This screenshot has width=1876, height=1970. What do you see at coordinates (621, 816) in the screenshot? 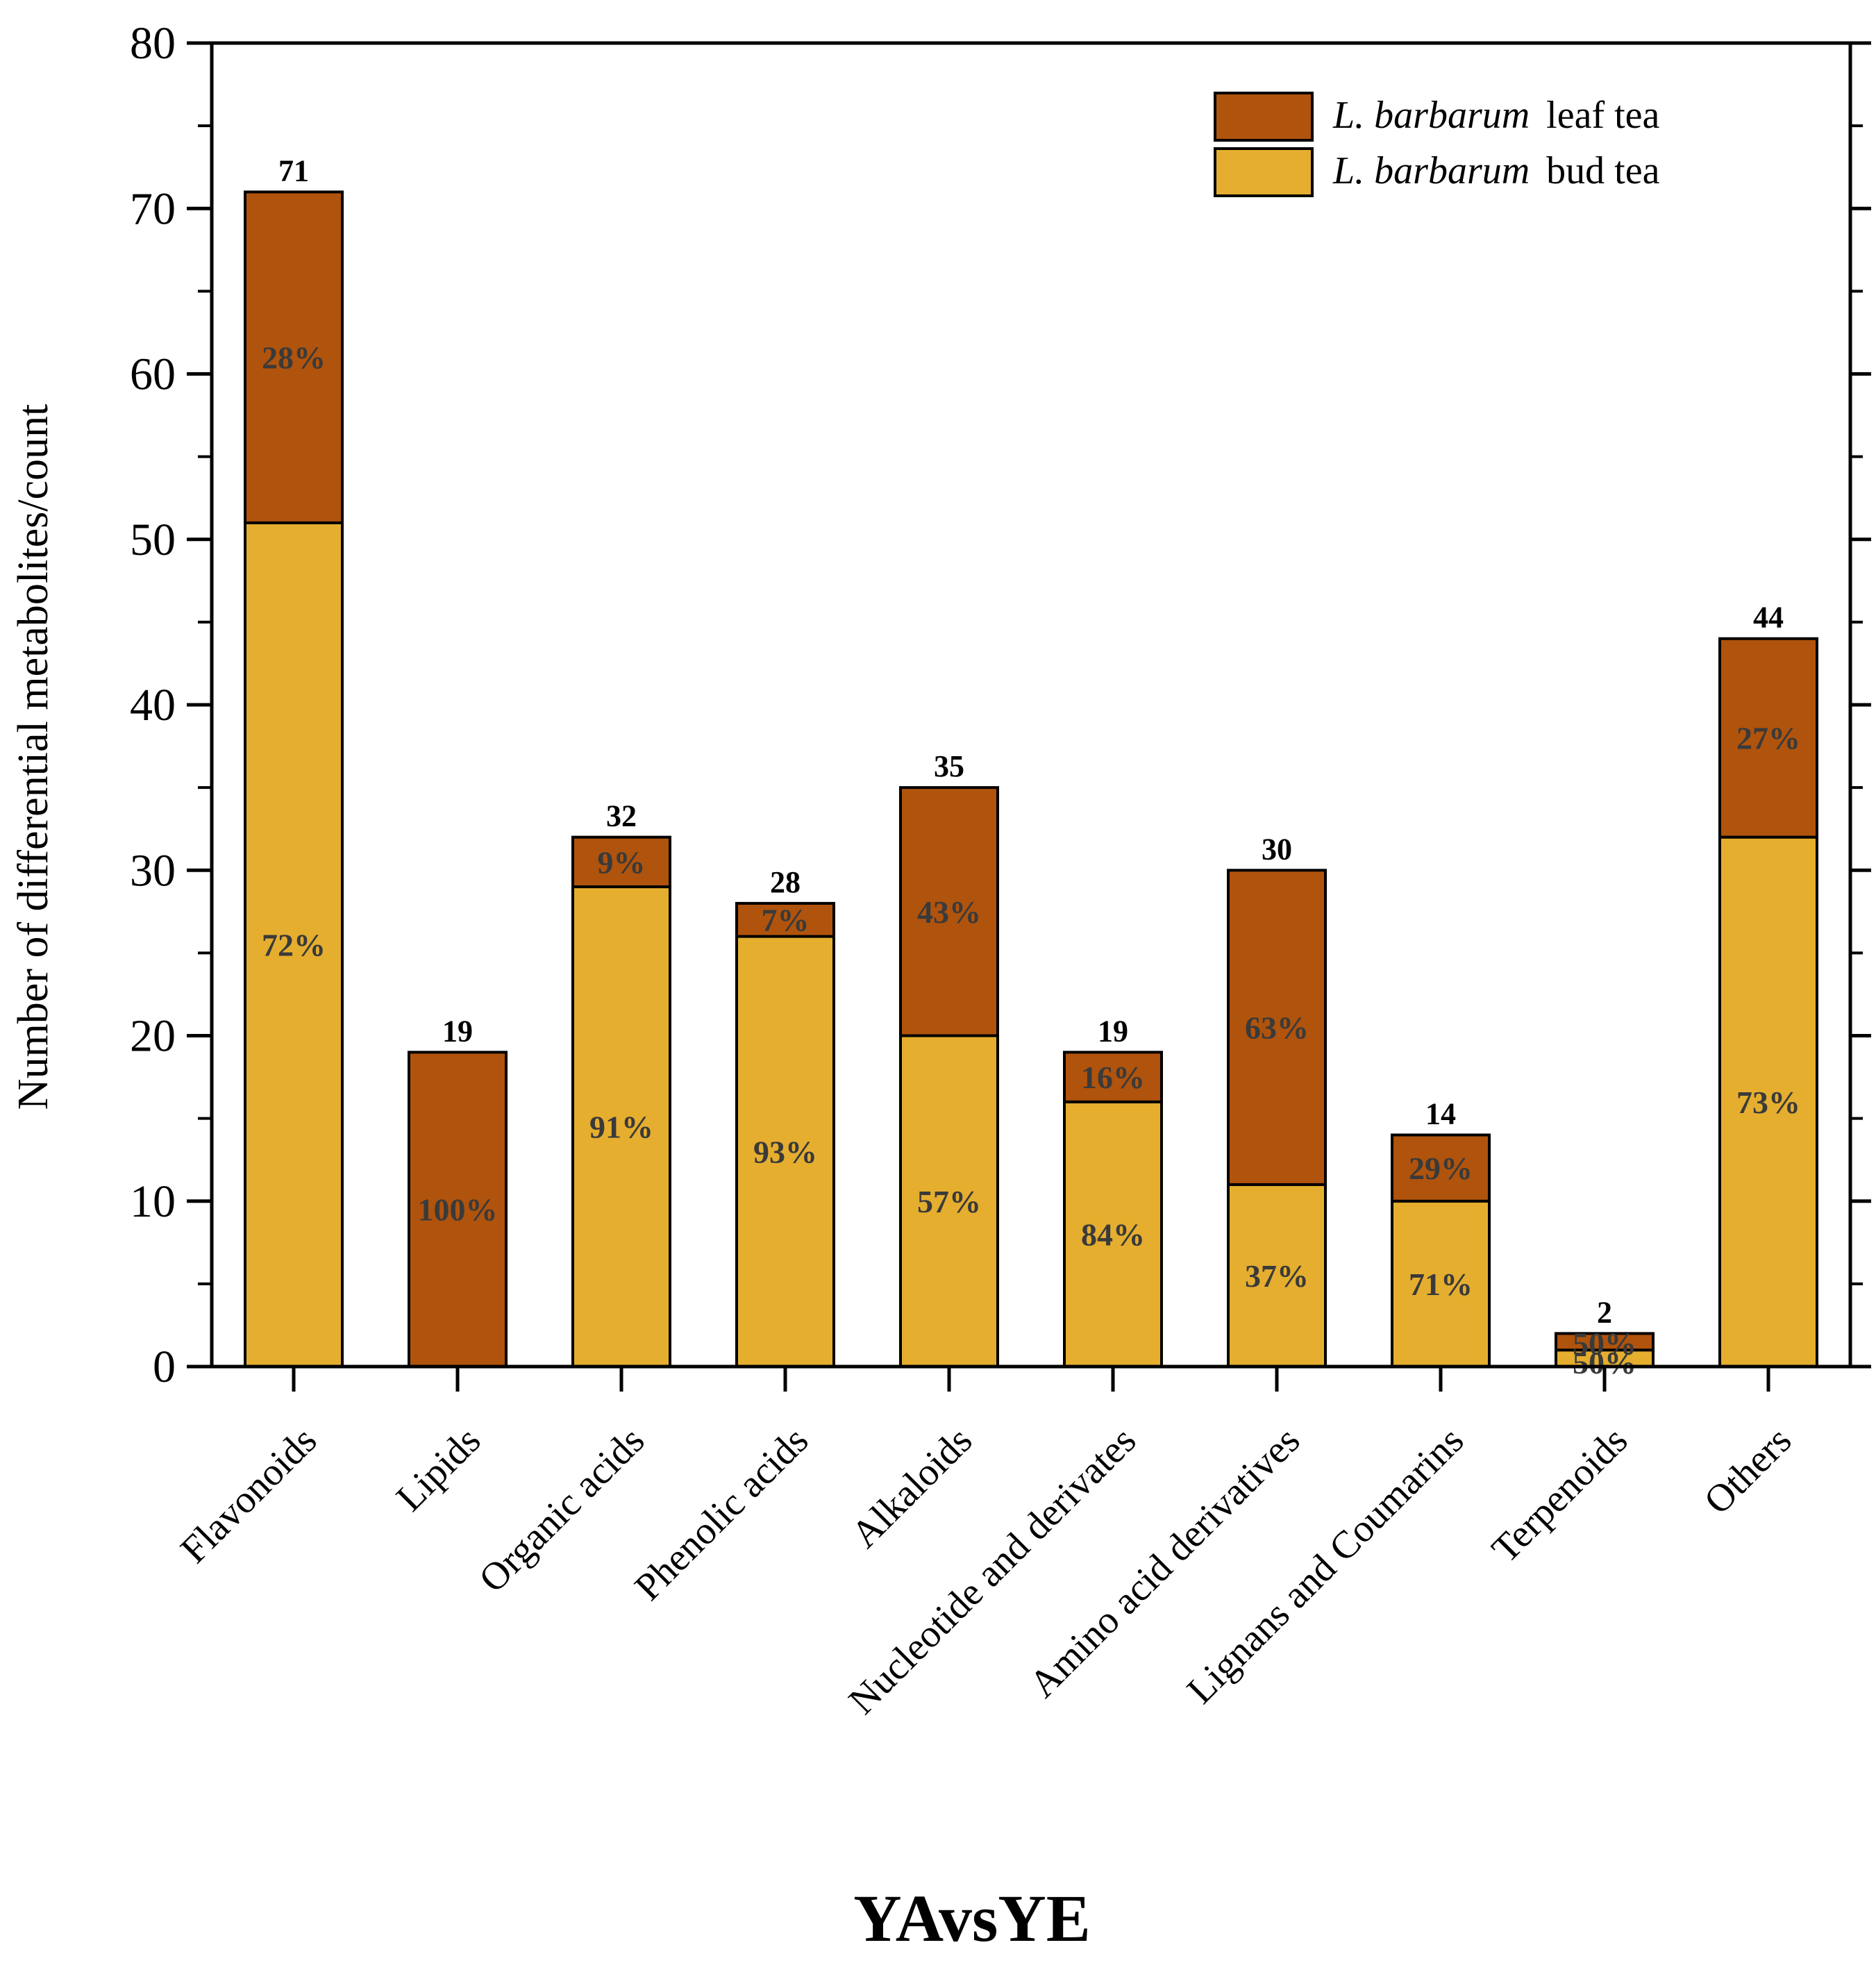
I see `total-label: 32` at bounding box center [621, 816].